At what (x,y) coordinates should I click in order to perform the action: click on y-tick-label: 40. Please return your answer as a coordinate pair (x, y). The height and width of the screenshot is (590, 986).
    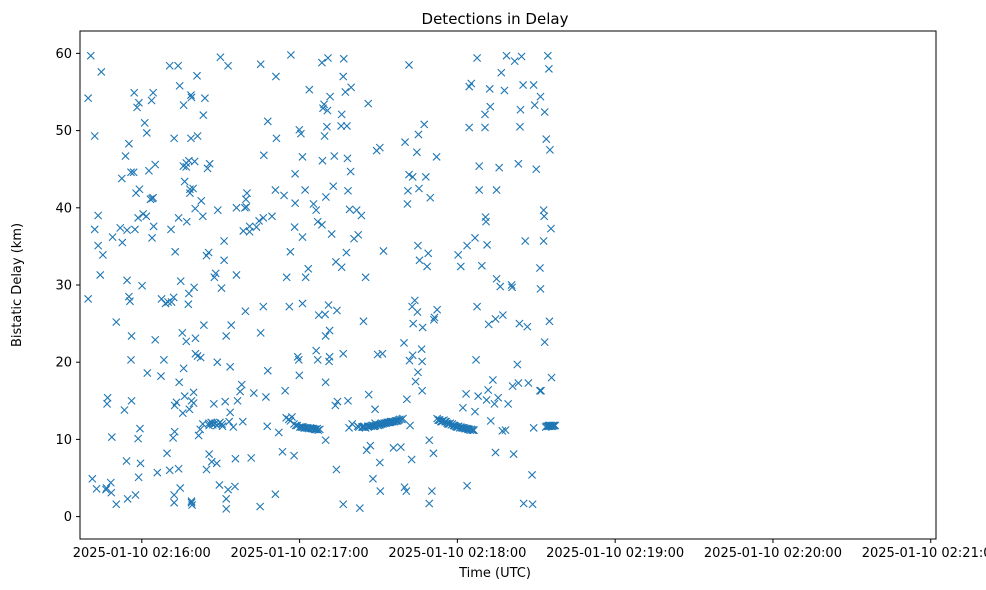
    Looking at the image, I should click on (63, 208).